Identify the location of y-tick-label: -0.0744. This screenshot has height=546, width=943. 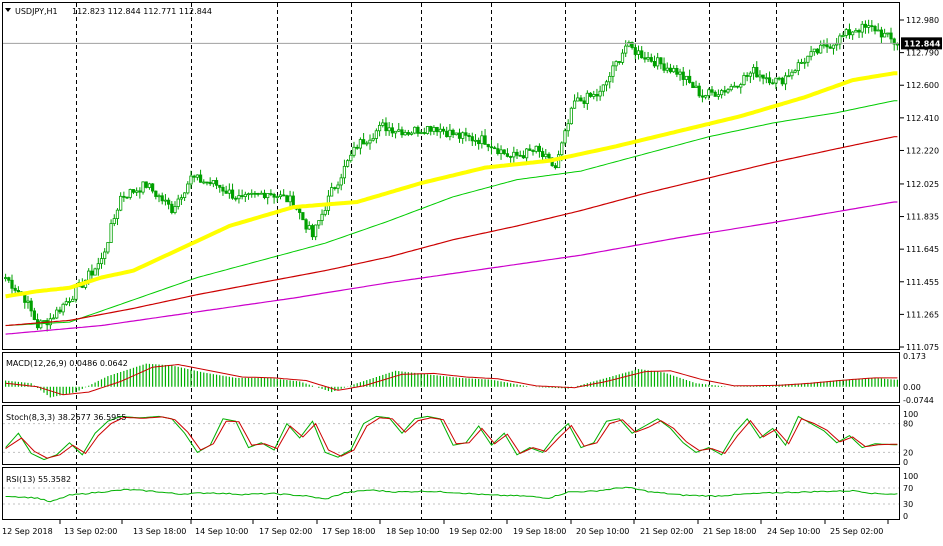
(918, 400).